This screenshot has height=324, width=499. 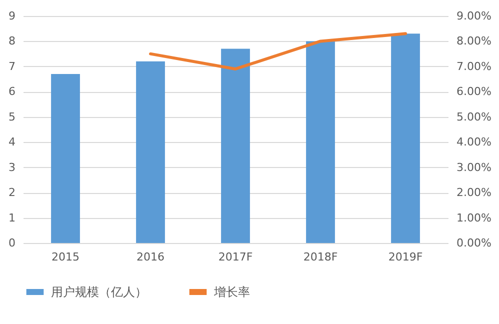 I want to click on y2-tick-label: 1.00%, so click(x=474, y=217).